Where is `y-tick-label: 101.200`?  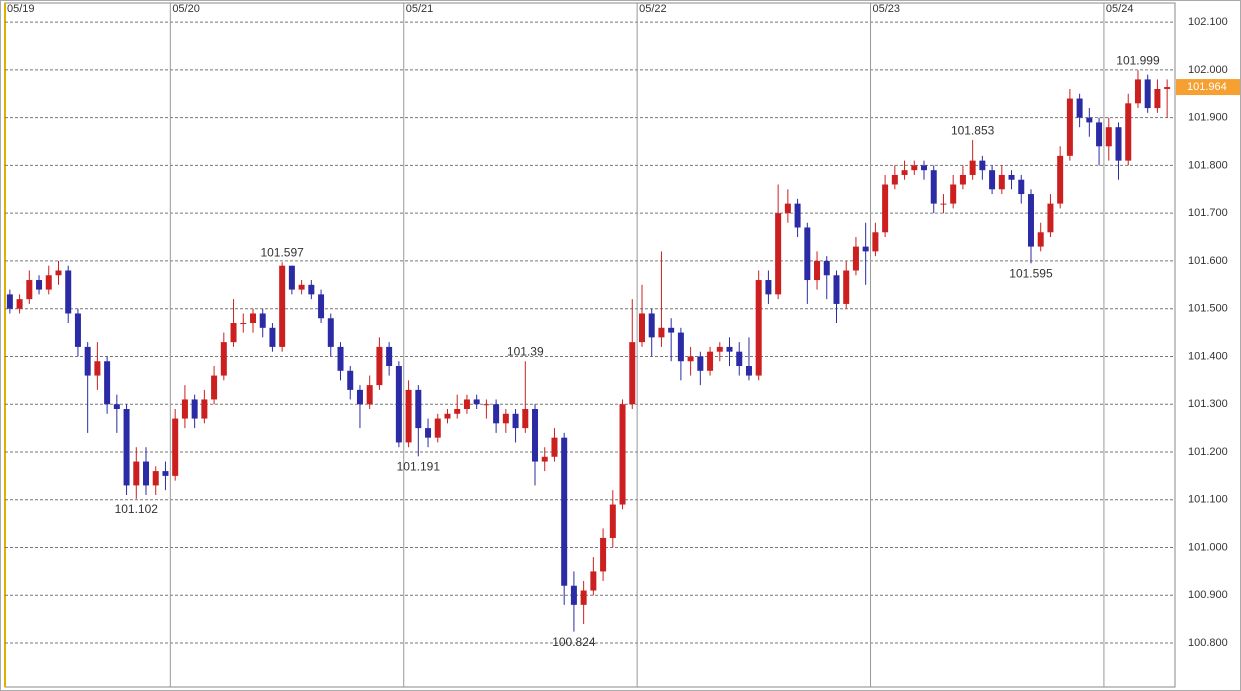
y-tick-label: 101.200 is located at coordinates (1208, 452).